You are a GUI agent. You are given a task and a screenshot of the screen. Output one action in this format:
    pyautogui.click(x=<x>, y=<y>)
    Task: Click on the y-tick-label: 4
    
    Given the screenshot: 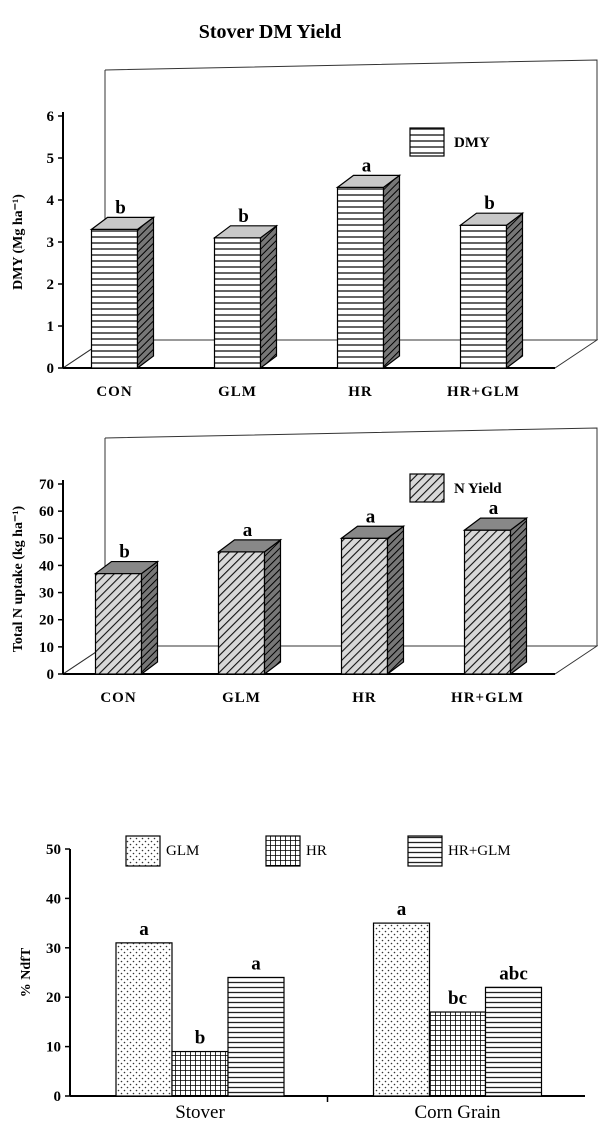 What is the action you would take?
    pyautogui.click(x=51, y=201)
    